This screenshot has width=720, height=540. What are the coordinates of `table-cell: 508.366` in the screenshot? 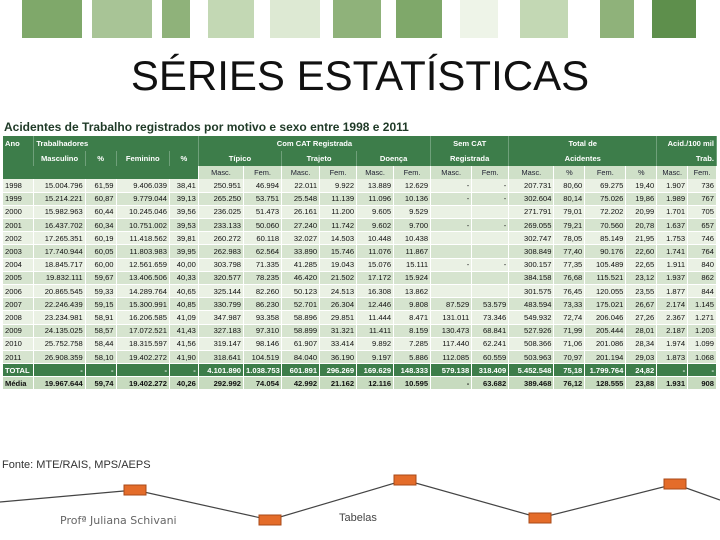 It's located at (531, 344).